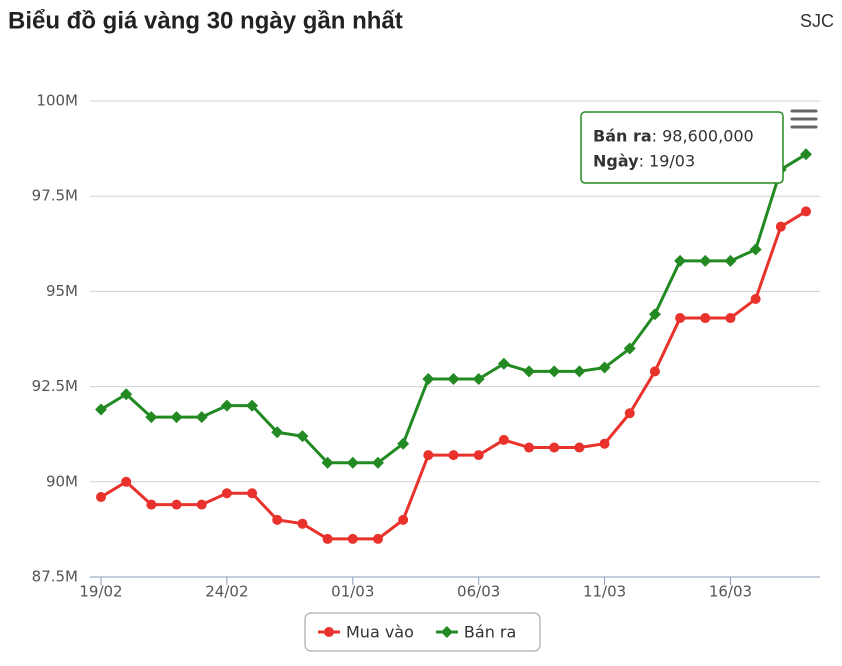 This screenshot has width=842, height=666. Describe the element at coordinates (804, 119) in the screenshot. I see `menu-icon` at that location.